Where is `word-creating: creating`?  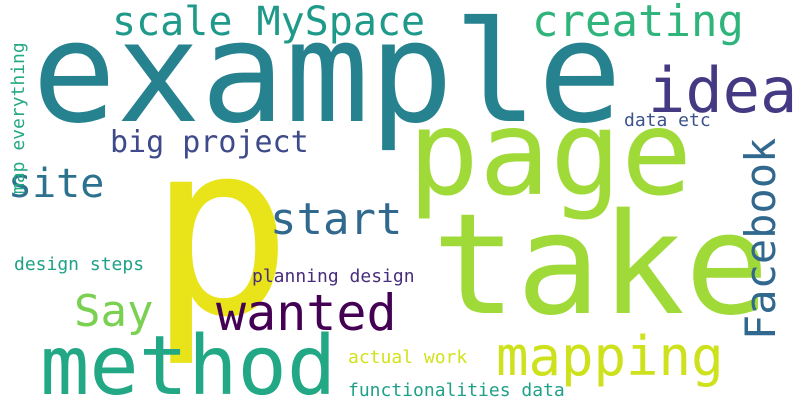 word-creating: creating is located at coordinates (638, 23).